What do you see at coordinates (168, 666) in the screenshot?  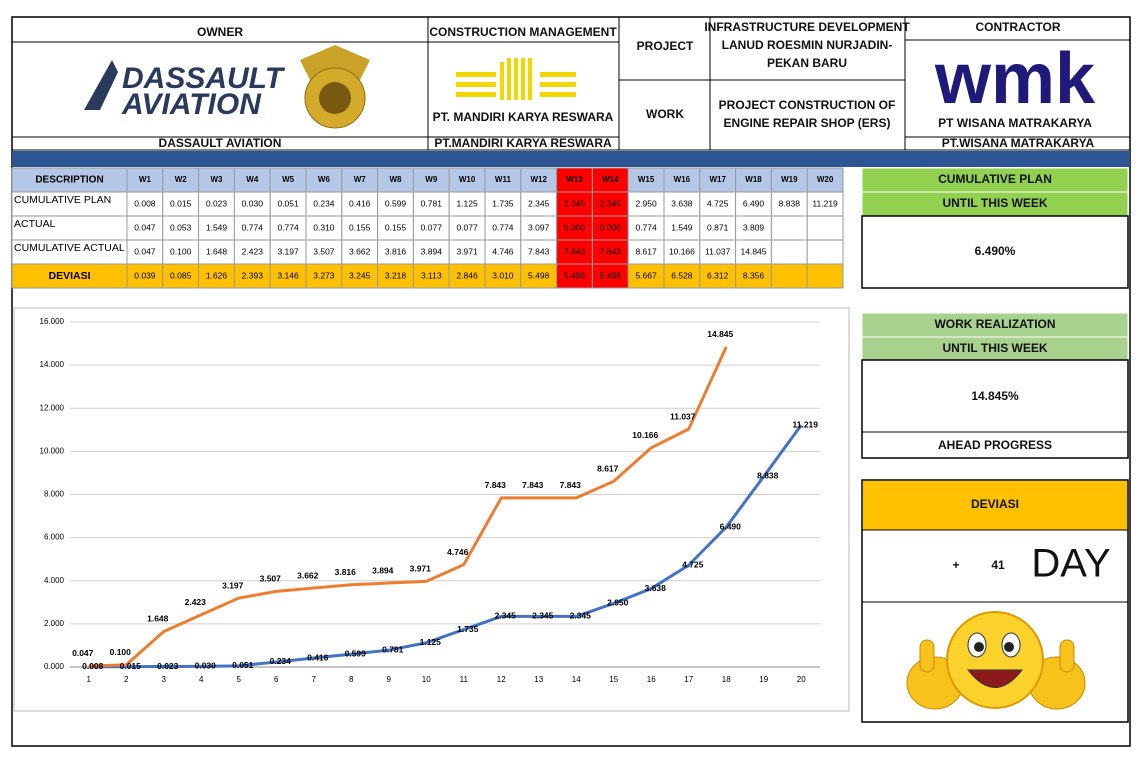 I see `data-label: 0.023` at bounding box center [168, 666].